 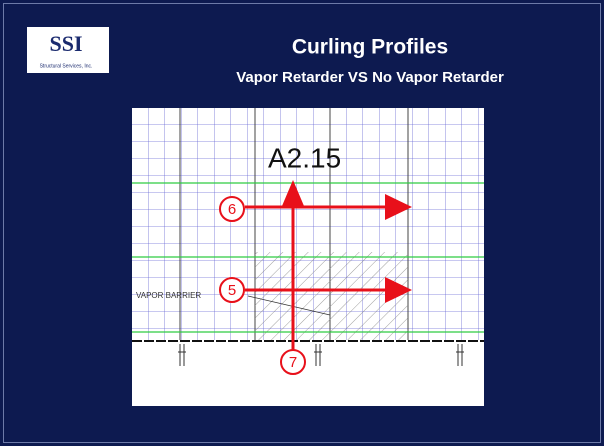 What do you see at coordinates (232, 290) in the screenshot?
I see `marker-label: 5` at bounding box center [232, 290].